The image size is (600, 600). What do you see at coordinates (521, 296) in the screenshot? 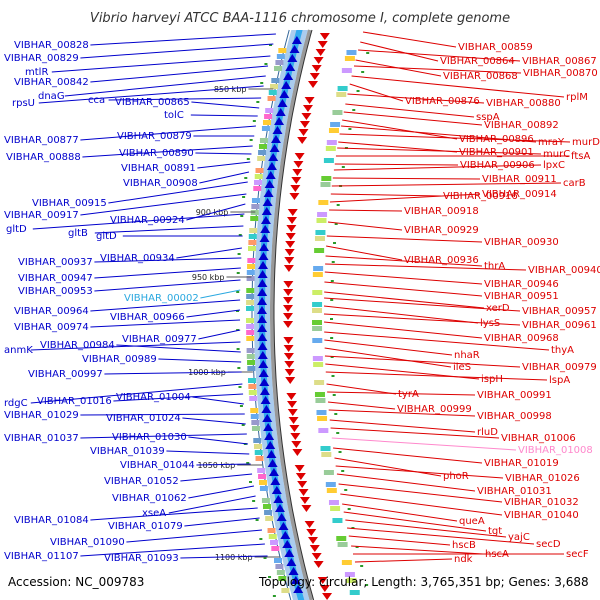
I see `gene-label: VIBHAR_00951` at bounding box center [521, 296].